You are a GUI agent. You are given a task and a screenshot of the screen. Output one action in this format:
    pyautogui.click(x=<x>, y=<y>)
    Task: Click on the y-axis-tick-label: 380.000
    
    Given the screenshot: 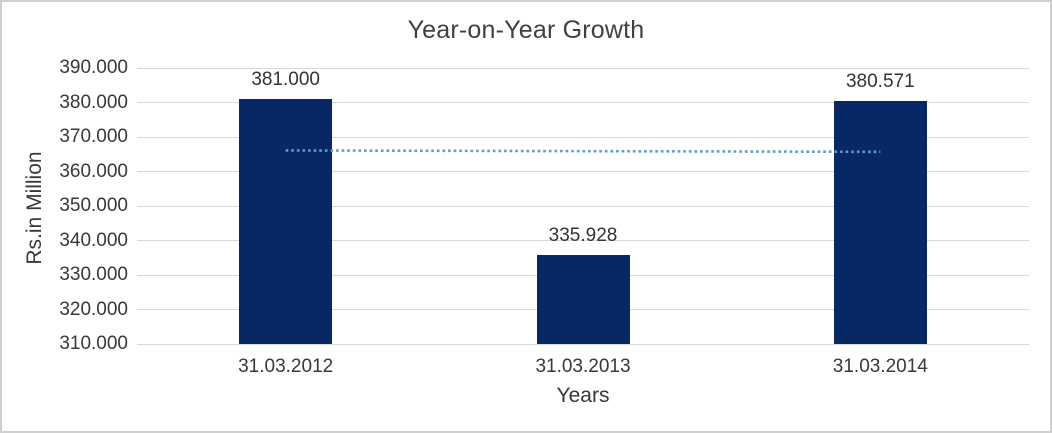 What is the action you would take?
    pyautogui.click(x=93, y=102)
    